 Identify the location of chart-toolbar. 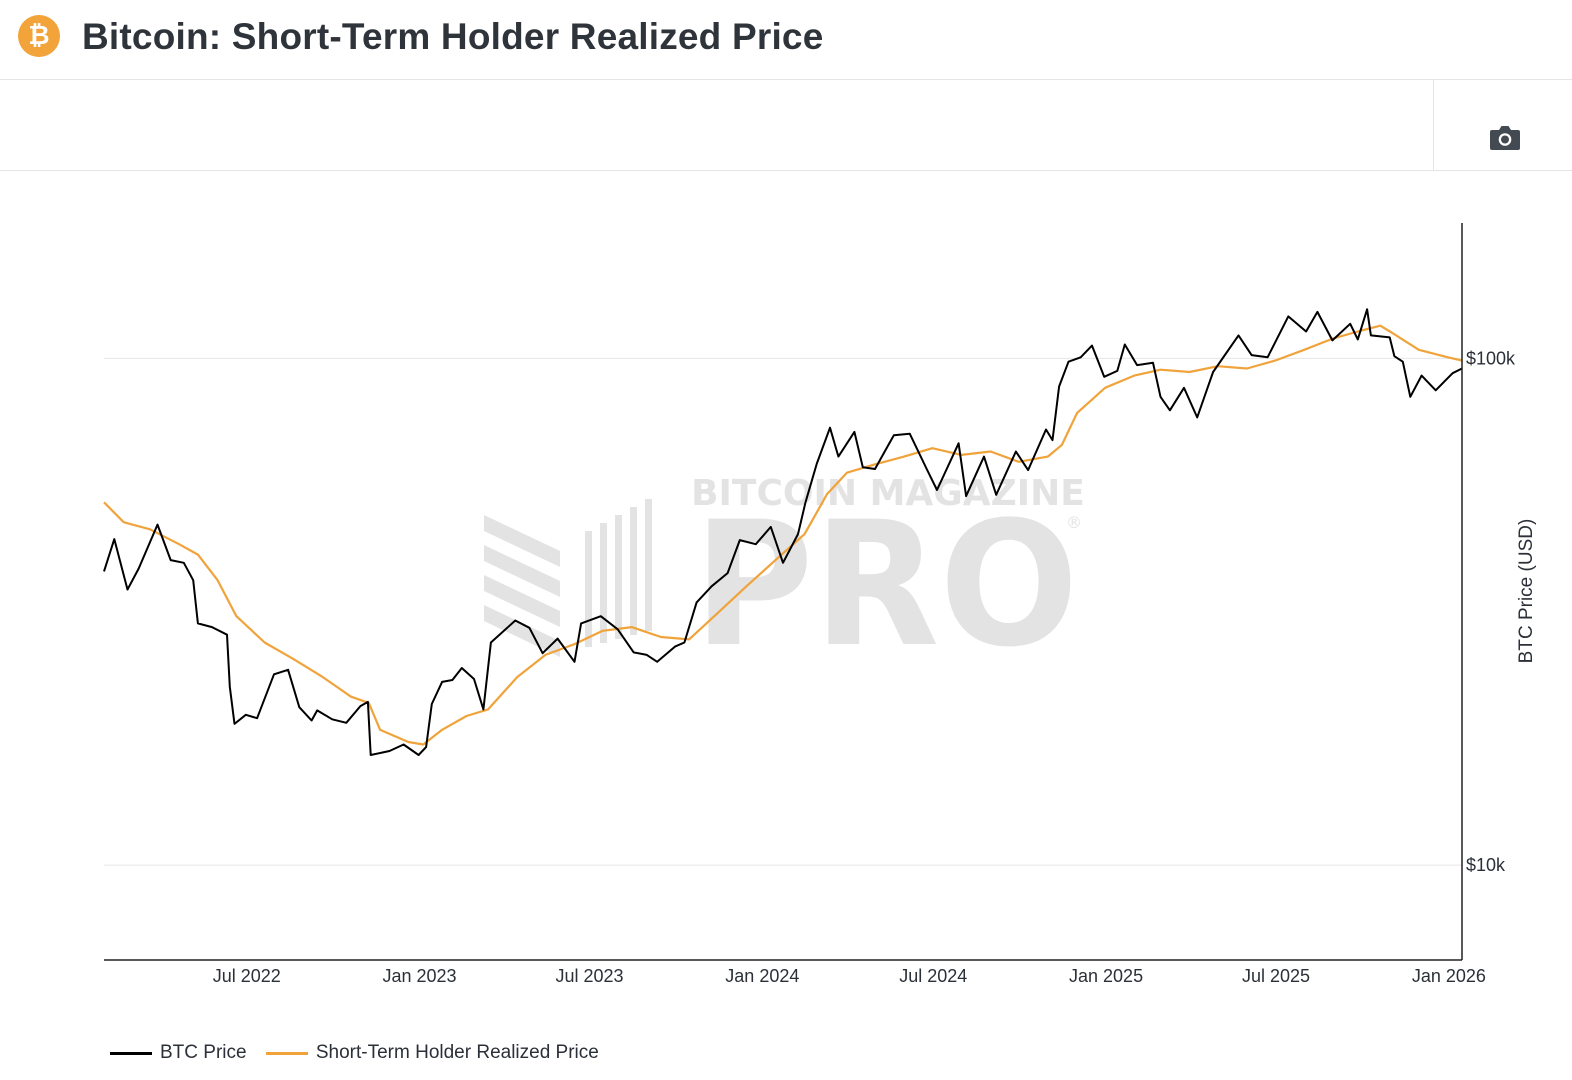
(786, 125).